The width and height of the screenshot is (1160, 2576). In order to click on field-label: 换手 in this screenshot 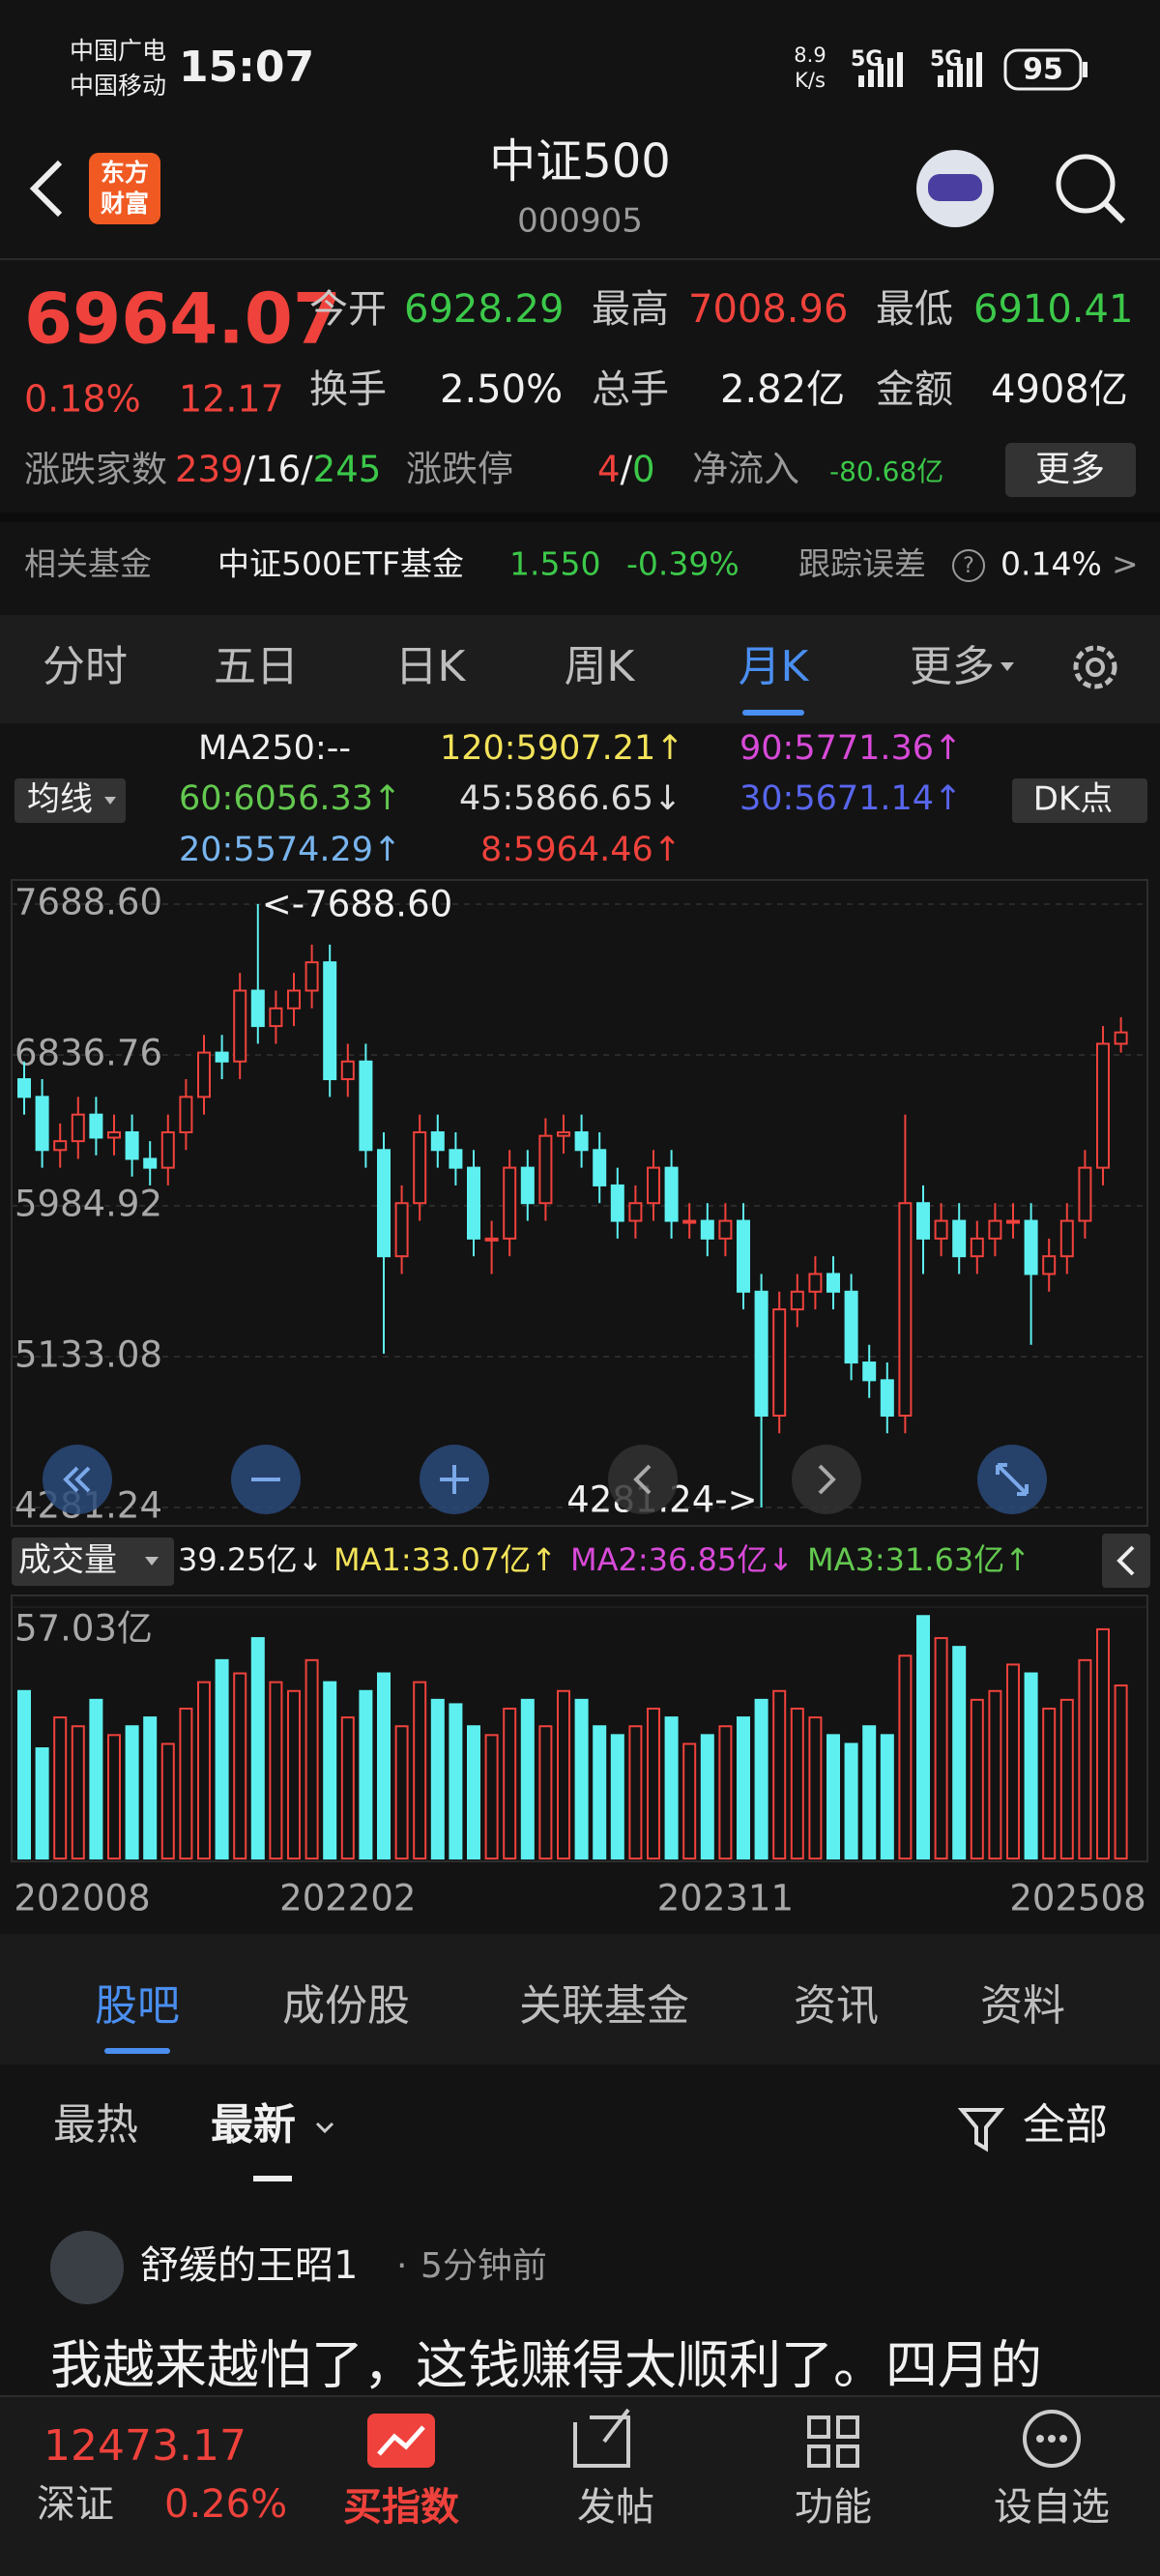, I will do `click(348, 389)`.